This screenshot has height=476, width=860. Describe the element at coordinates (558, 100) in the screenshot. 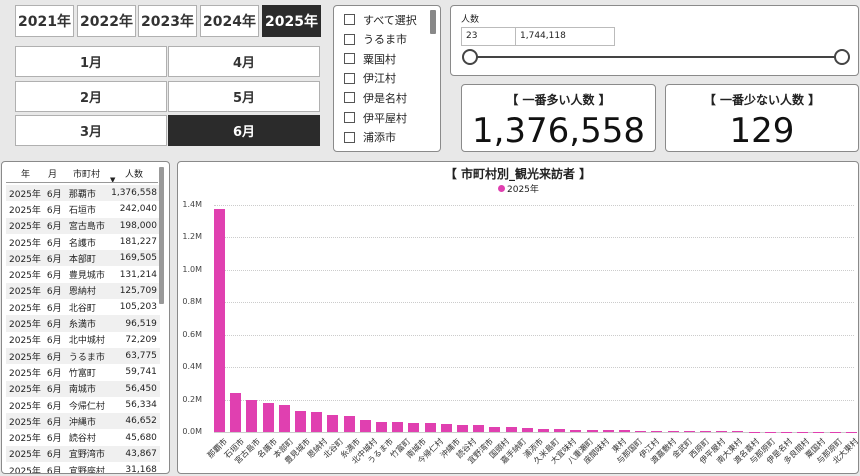

I see `kpi-max-title: 【 一番多い人数 】` at that location.